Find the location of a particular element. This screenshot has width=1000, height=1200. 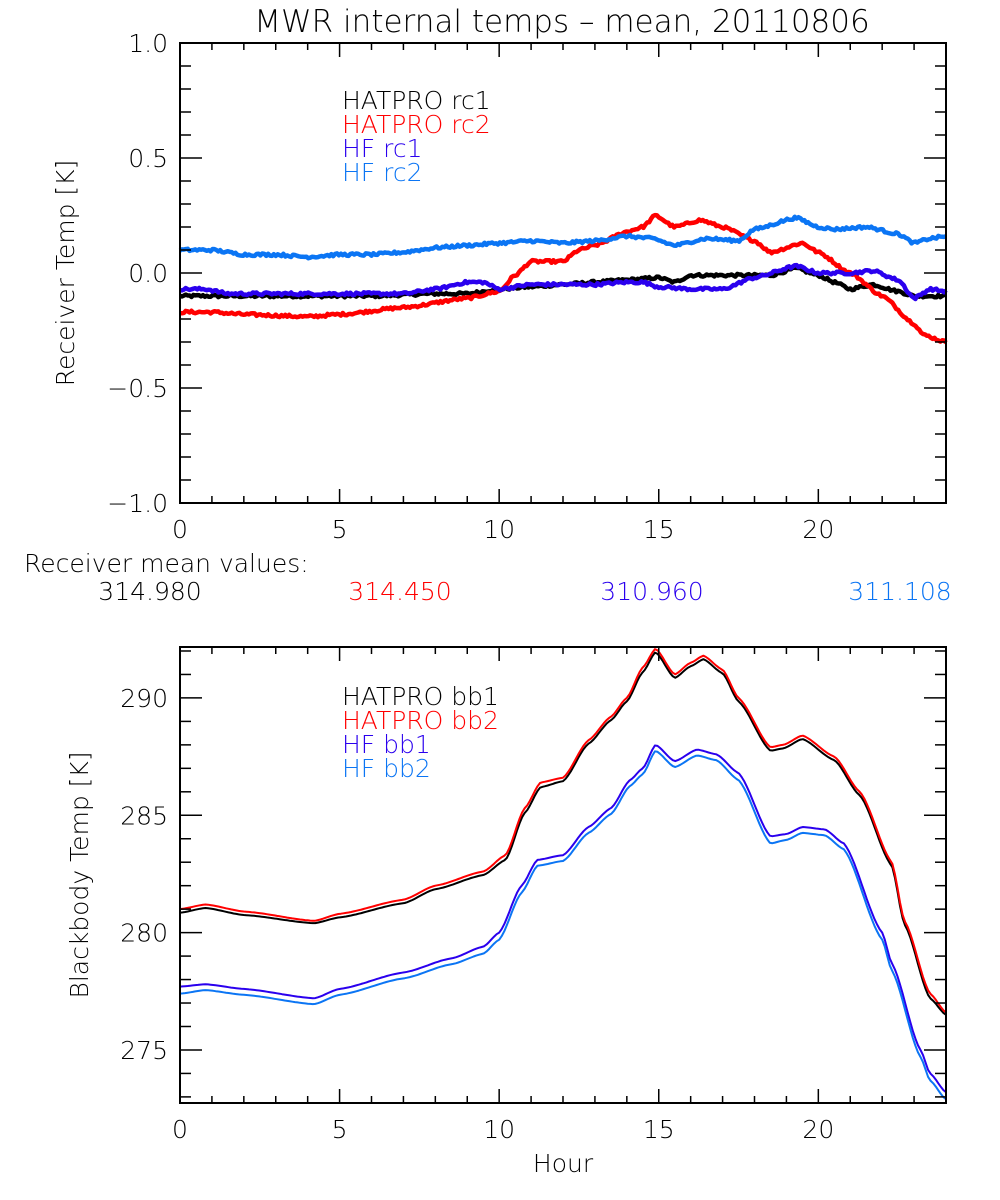

legend-hatpro-bb2: HATPRO bb2 is located at coordinates (420, 720).